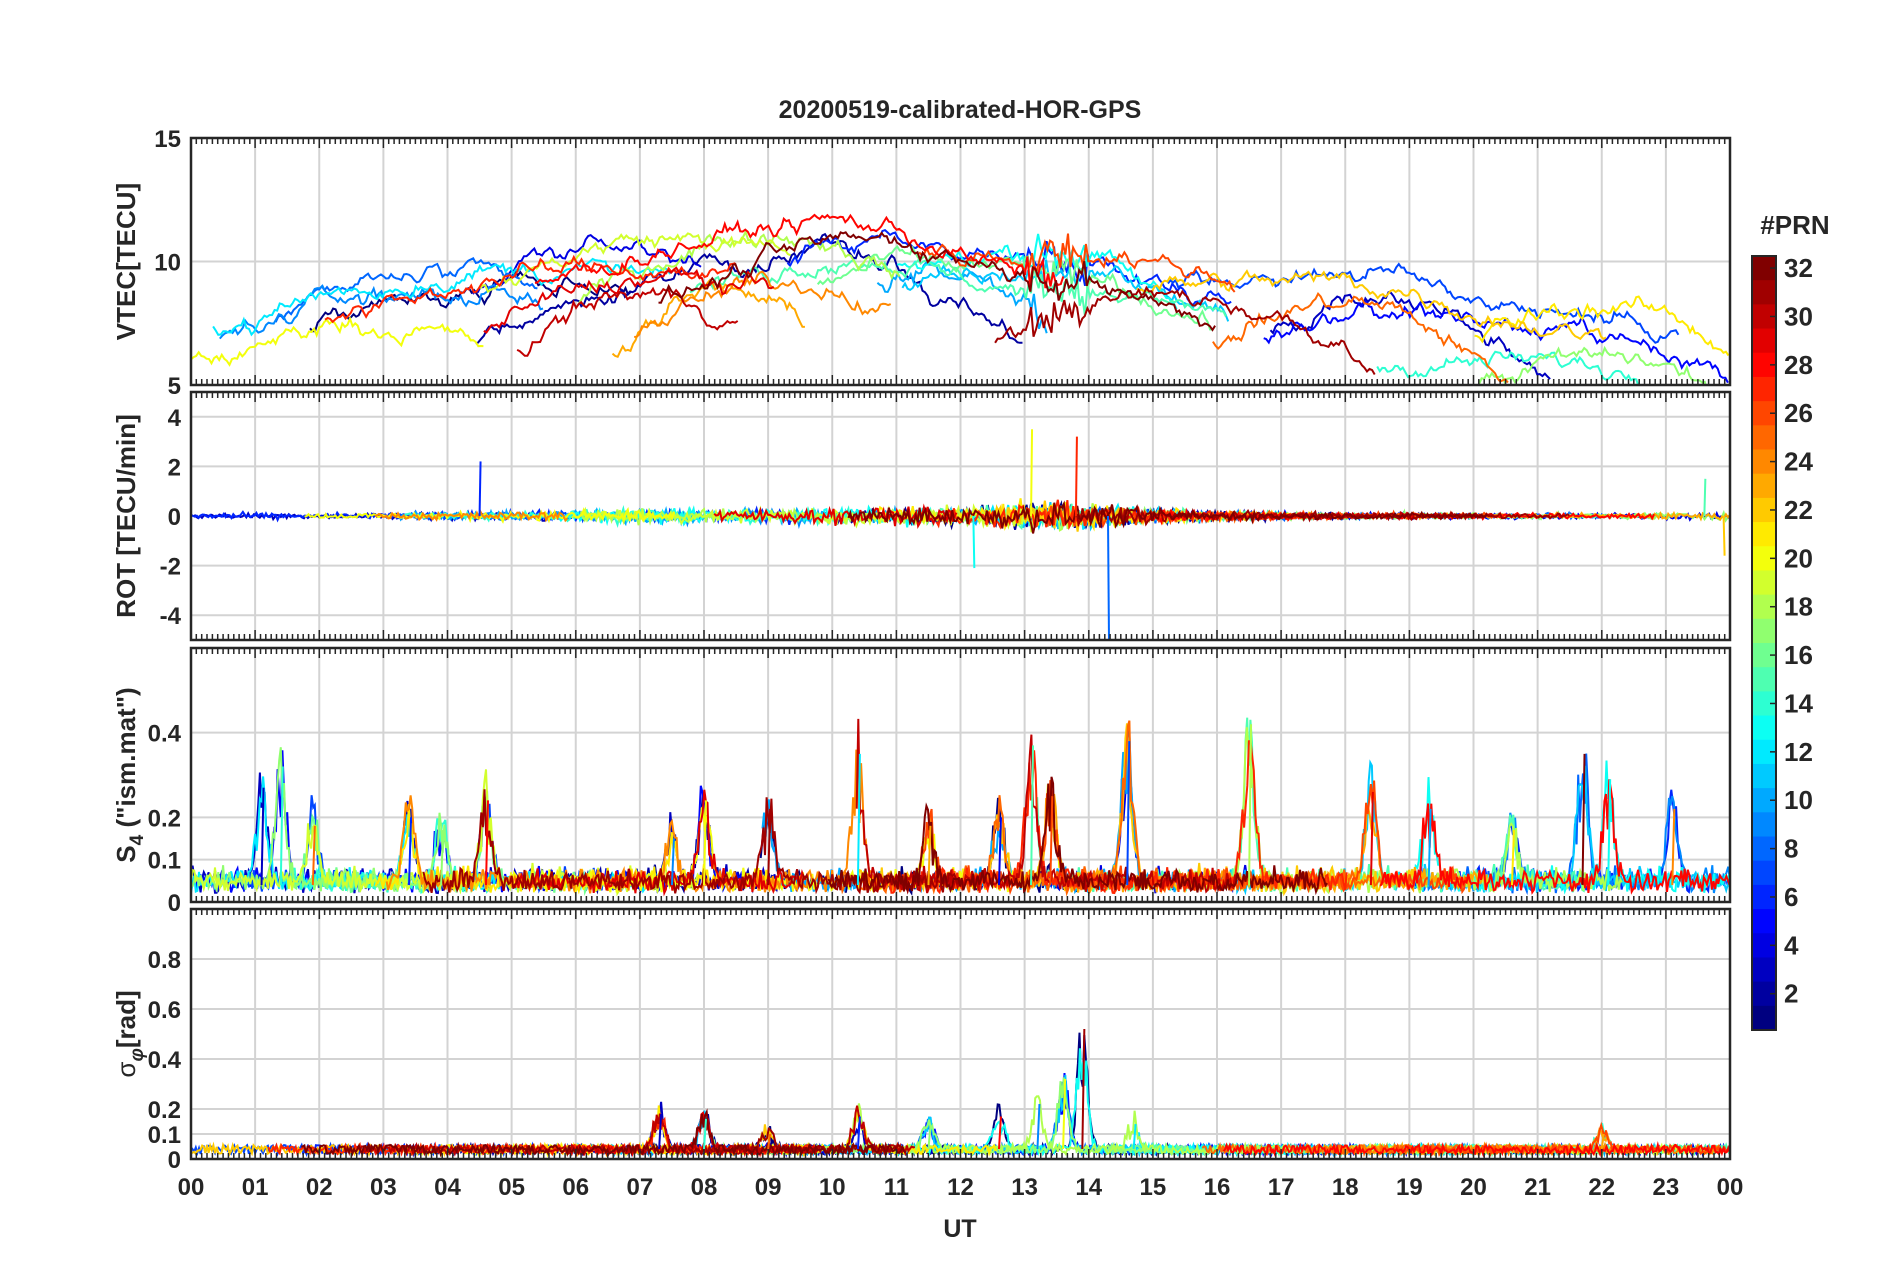  Describe the element at coordinates (167, 139) in the screenshot. I see `y-tick-label: 15` at that location.